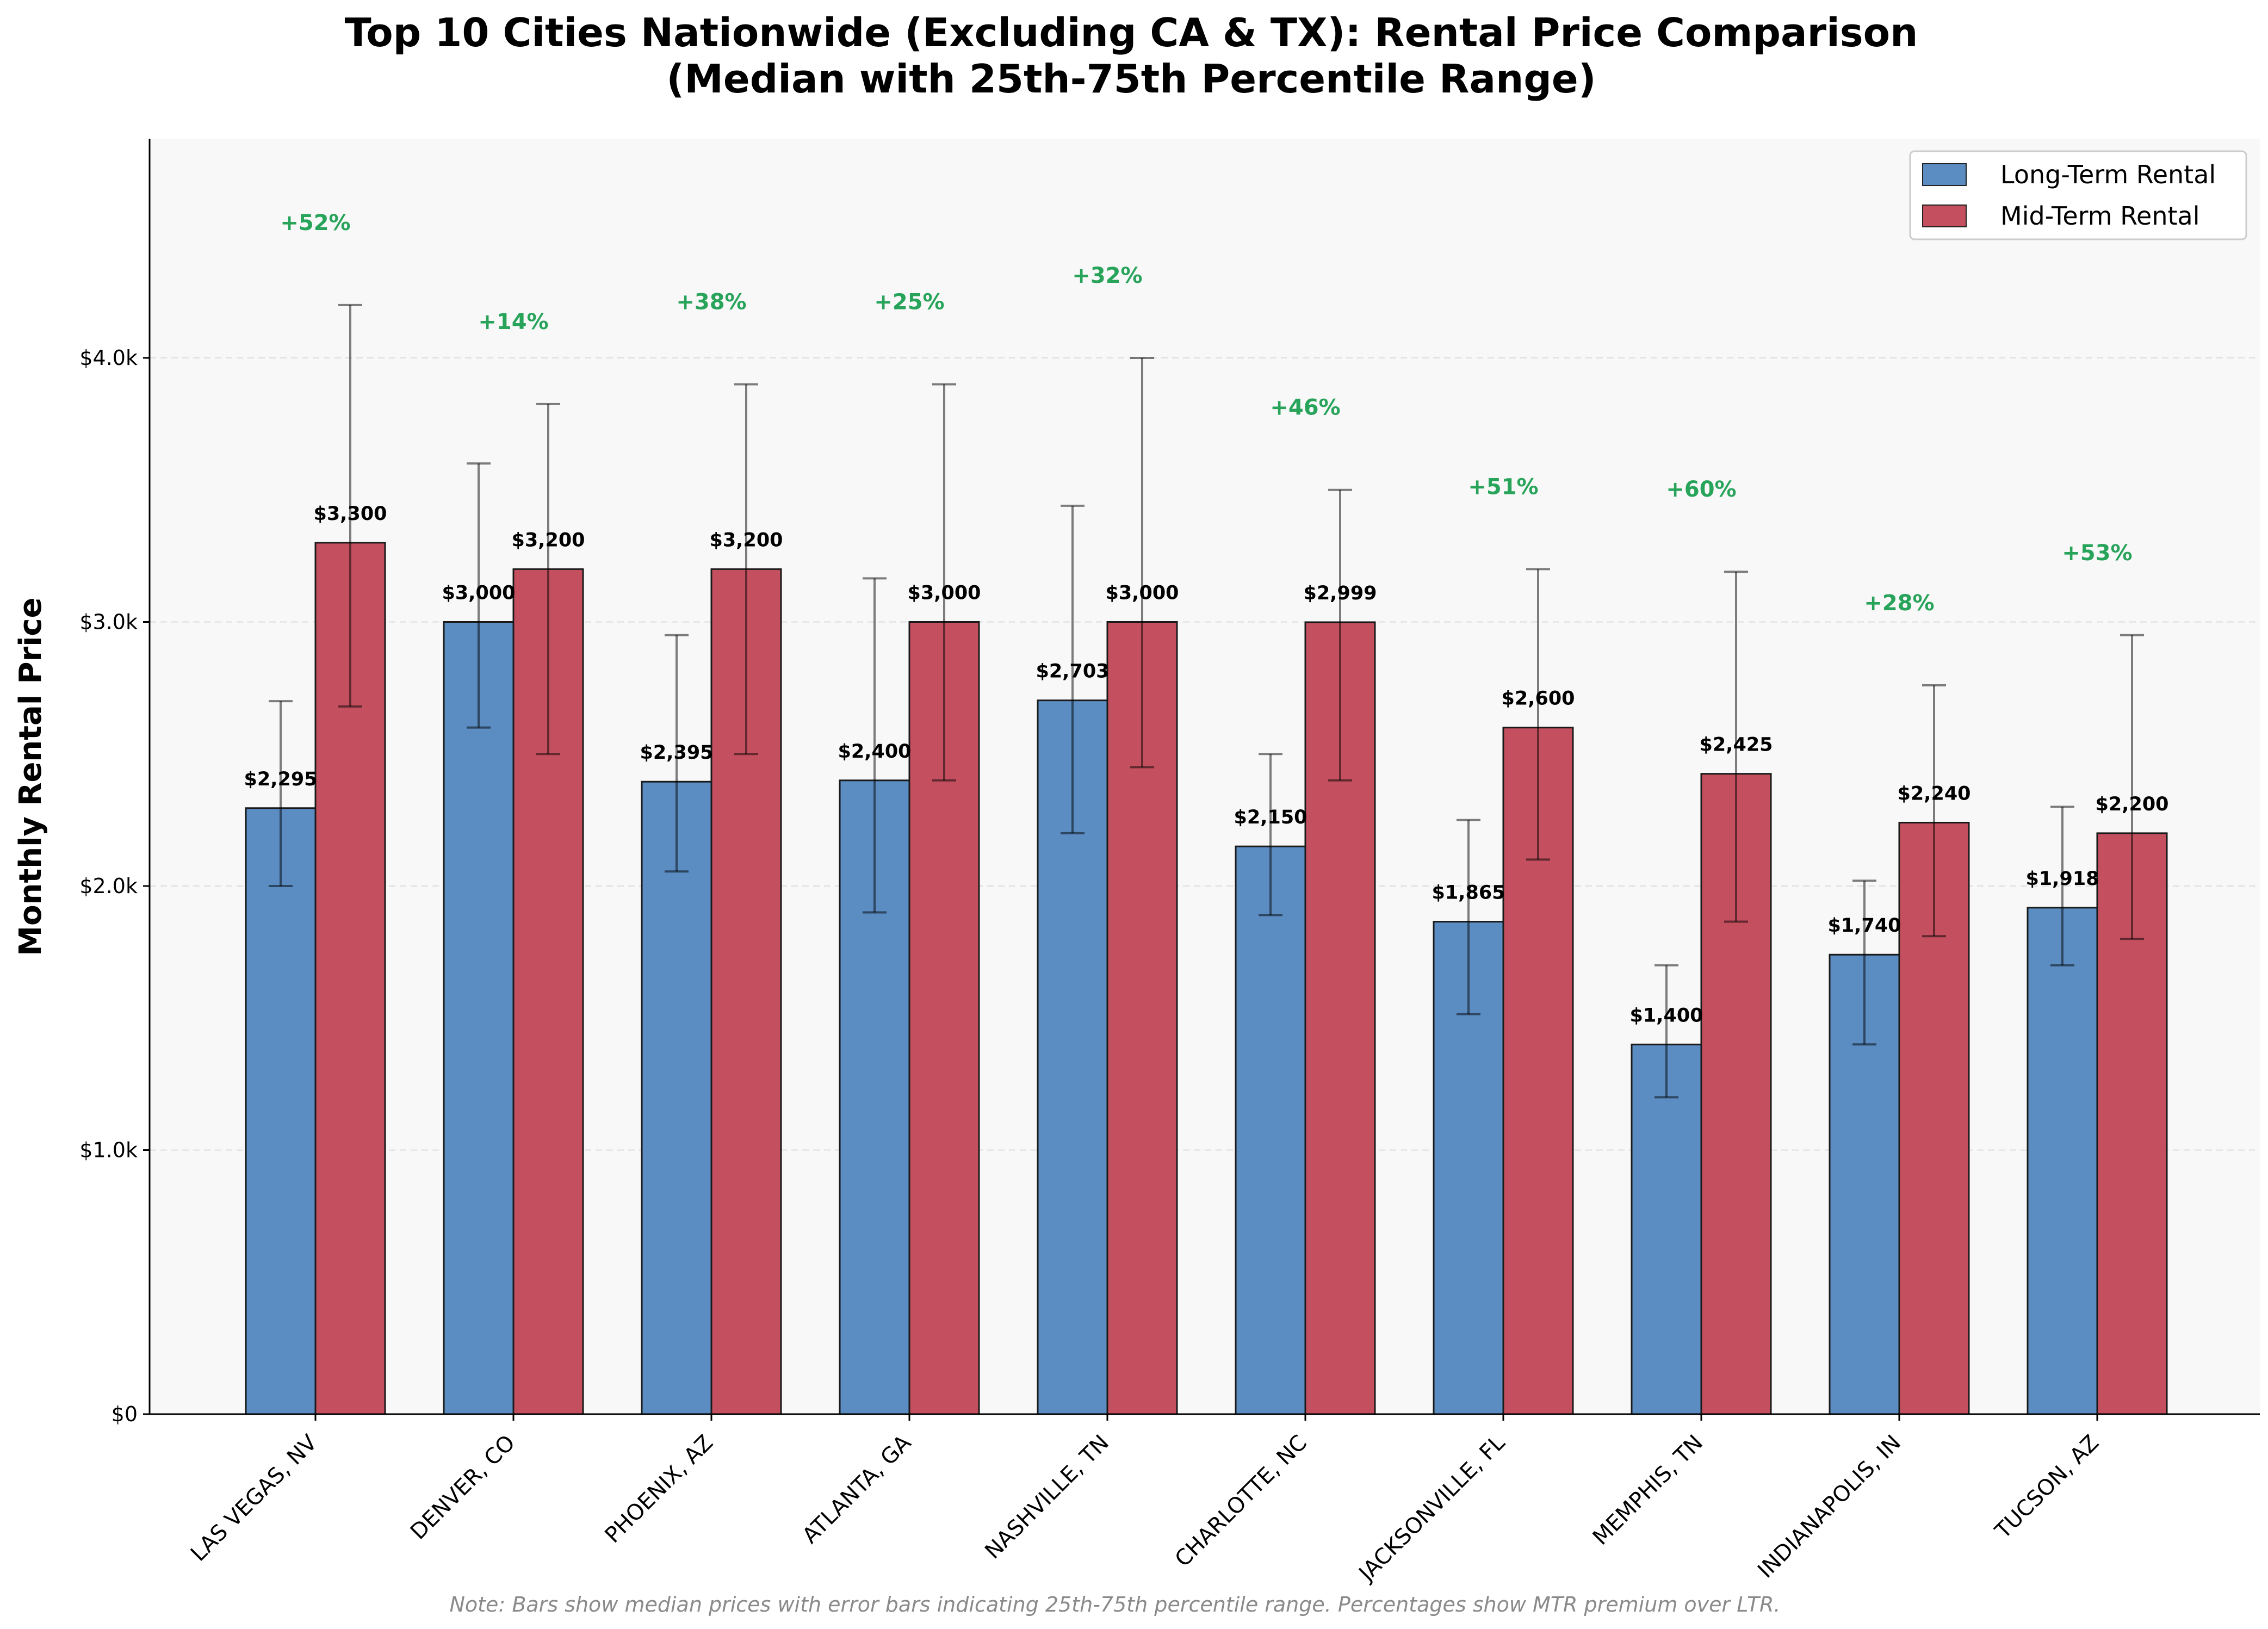  What do you see at coordinates (2062, 879) in the screenshot?
I see `ltr-value-label: $1,918` at bounding box center [2062, 879].